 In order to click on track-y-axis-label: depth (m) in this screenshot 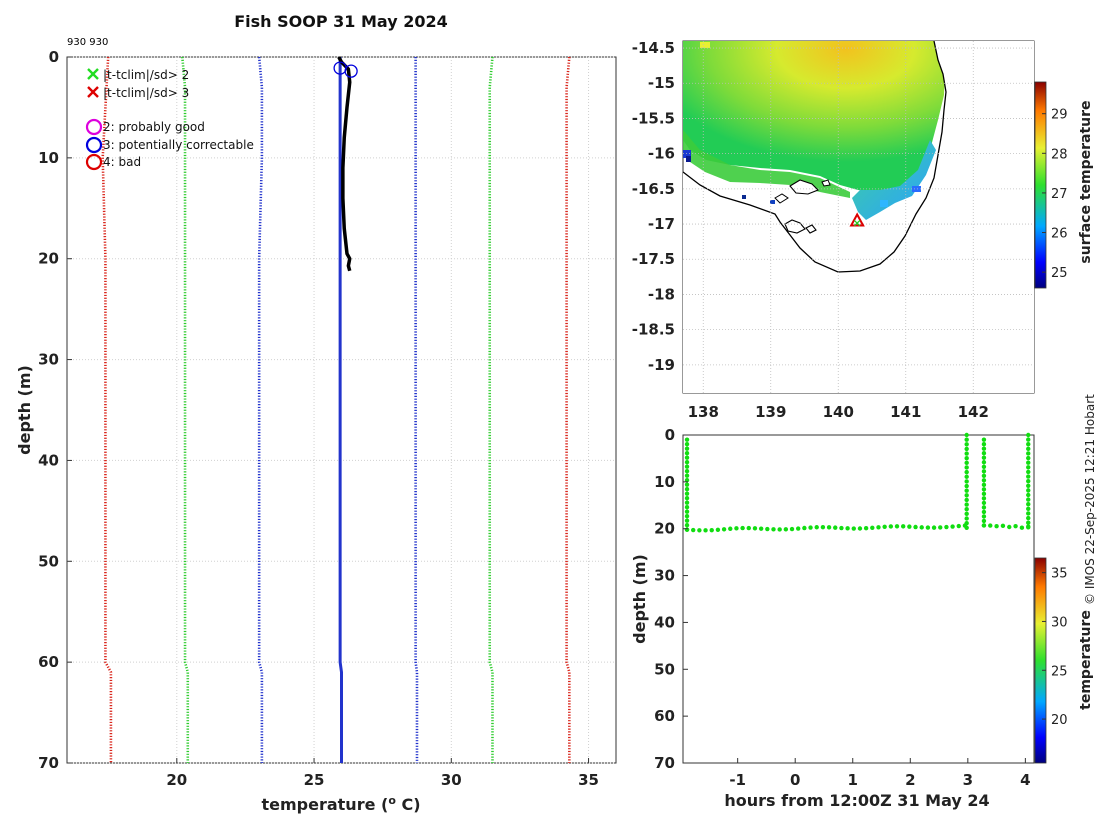, I will do `click(639, 599)`.